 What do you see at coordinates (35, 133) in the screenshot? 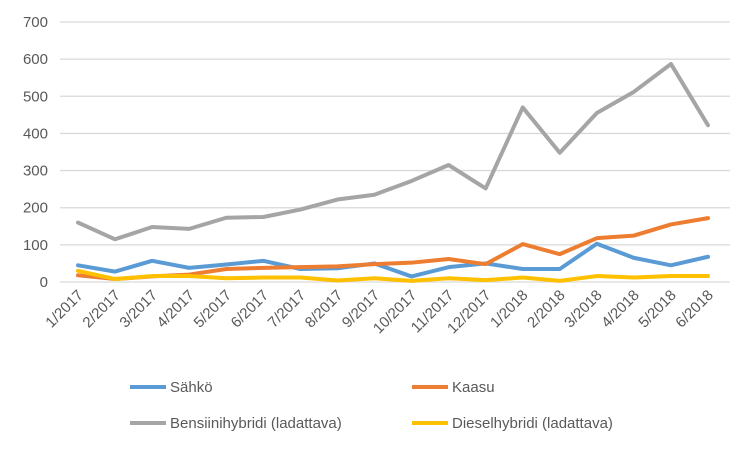
I see `y-tick-label: 400` at bounding box center [35, 133].